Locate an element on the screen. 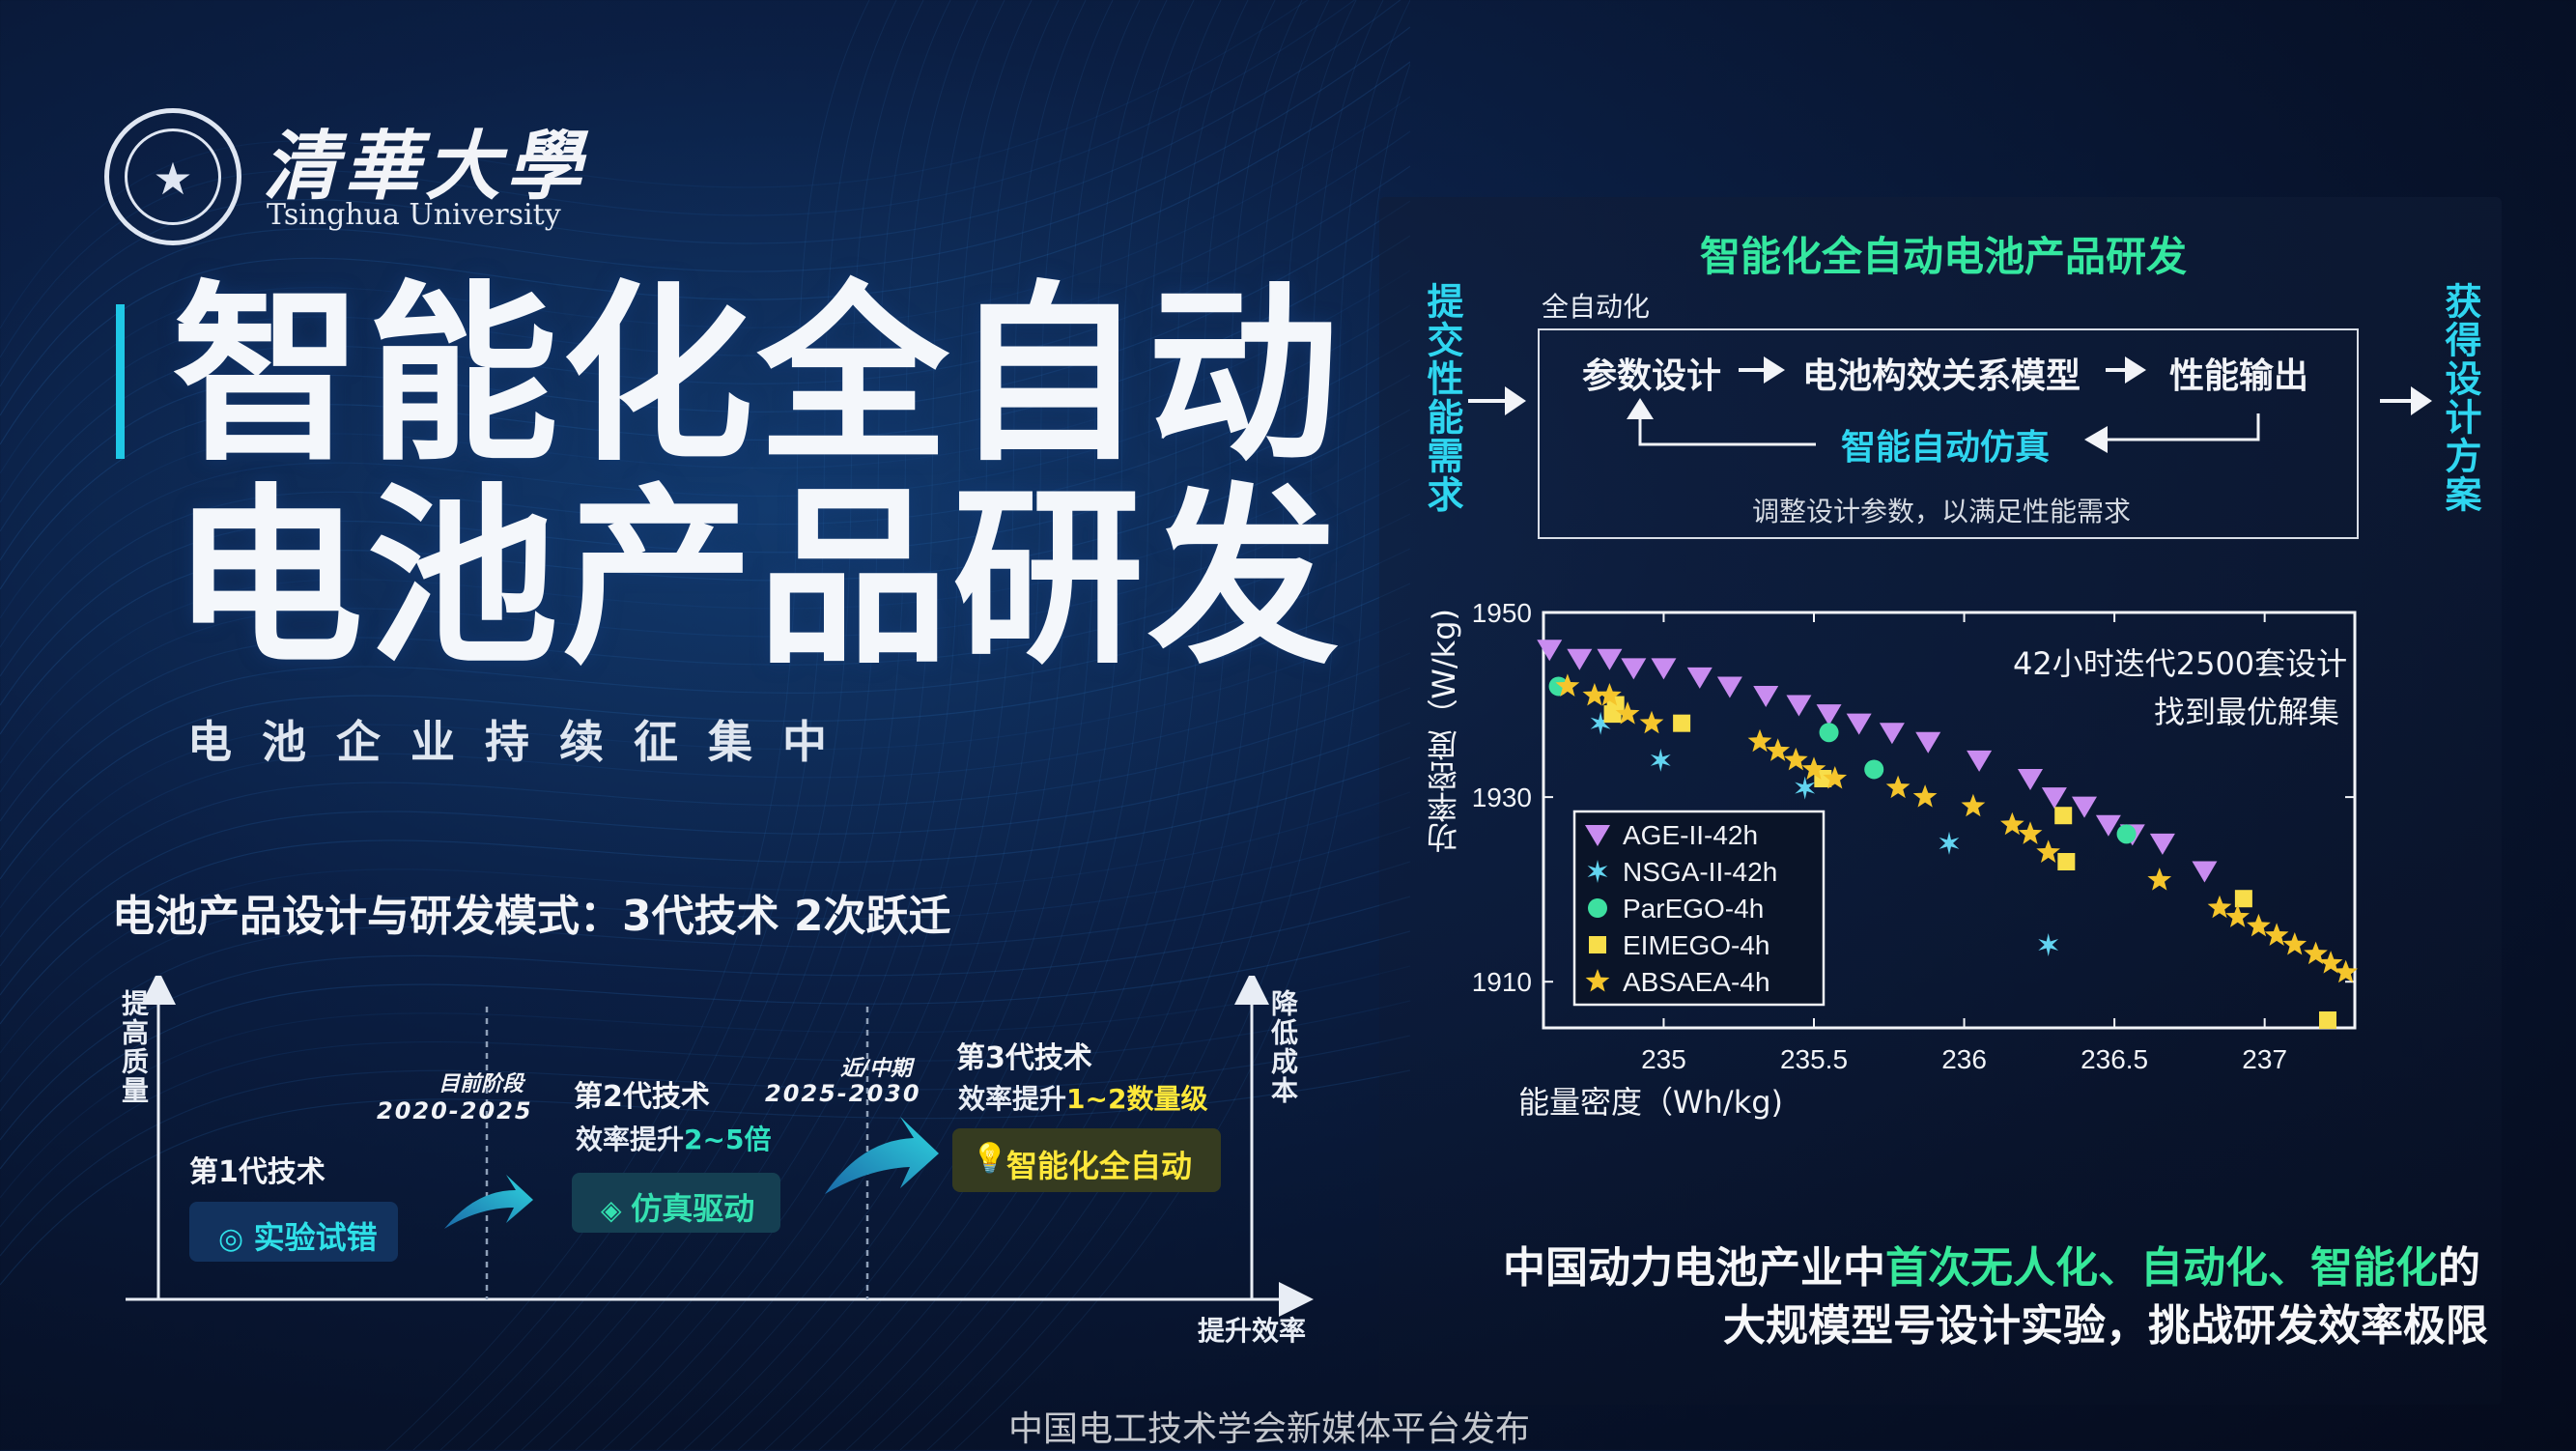 The height and width of the screenshot is (1451, 2576). gen2-label: 第2代技术 is located at coordinates (642, 1097).